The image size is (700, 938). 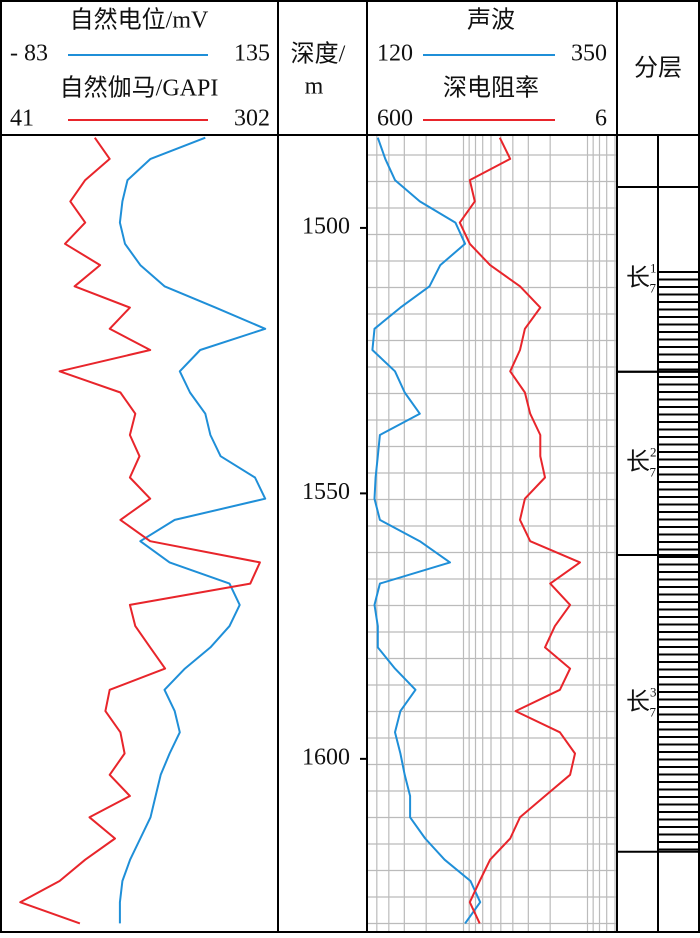 What do you see at coordinates (601, 119) in the screenshot?
I see `x-tick-label: 6` at bounding box center [601, 119].